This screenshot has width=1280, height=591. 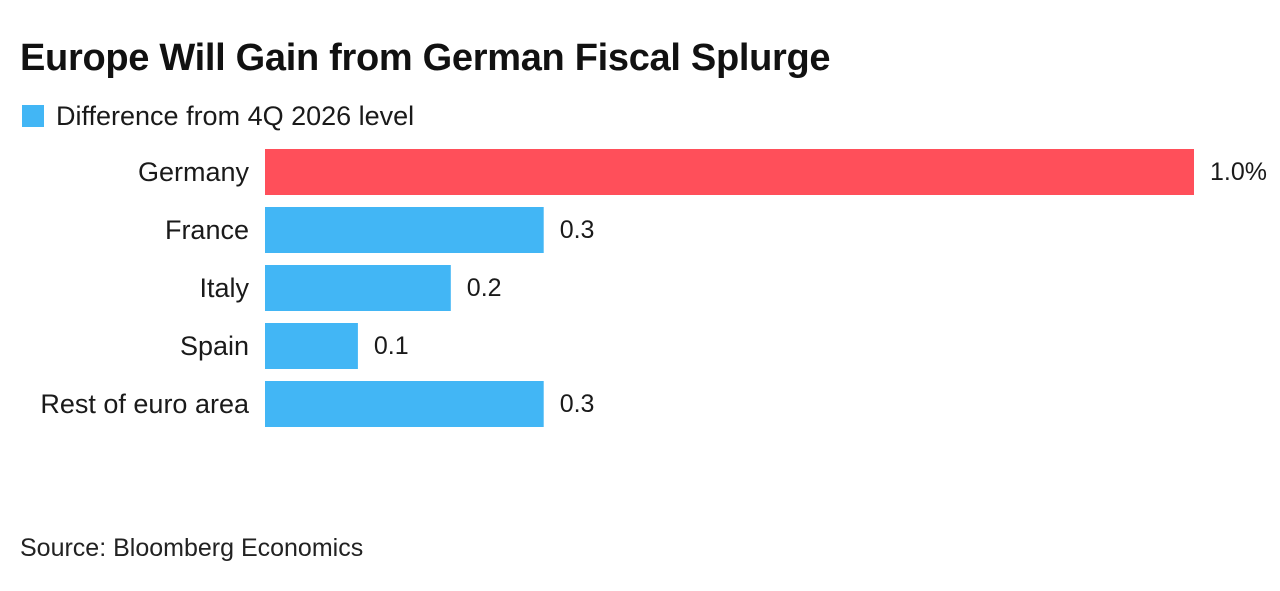 I want to click on category-label-france: France, so click(x=207, y=230).